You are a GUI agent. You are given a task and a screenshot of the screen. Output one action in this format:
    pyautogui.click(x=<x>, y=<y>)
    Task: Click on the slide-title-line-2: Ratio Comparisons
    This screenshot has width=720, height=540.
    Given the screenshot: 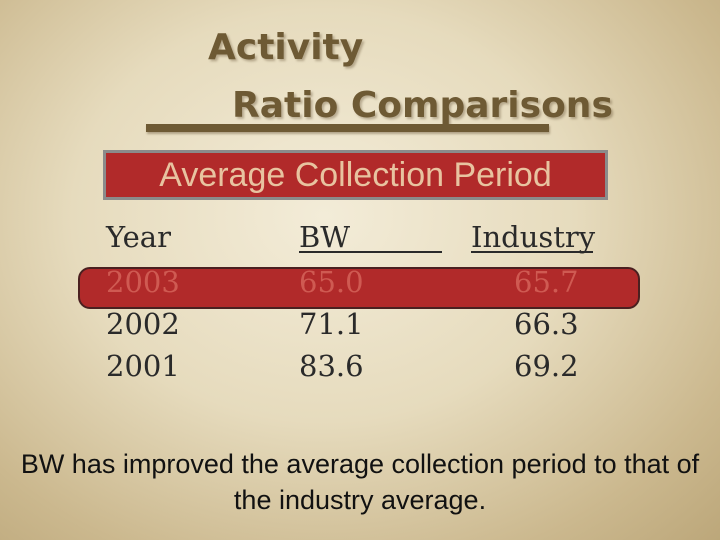 What is the action you would take?
    pyautogui.click(x=422, y=105)
    